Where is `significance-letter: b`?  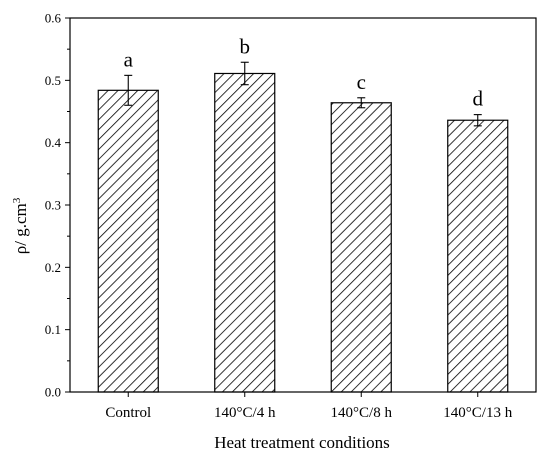 significance-letter: b is located at coordinates (245, 46).